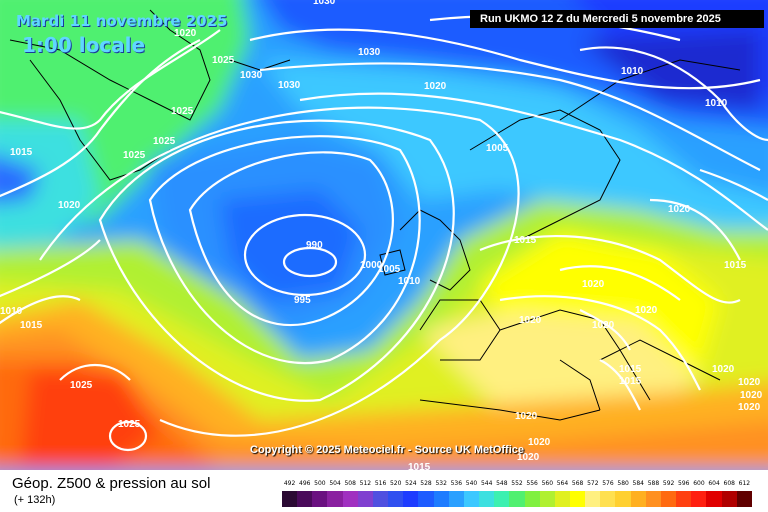  What do you see at coordinates (426, 483) in the screenshot?
I see `legend-value: 528` at bounding box center [426, 483].